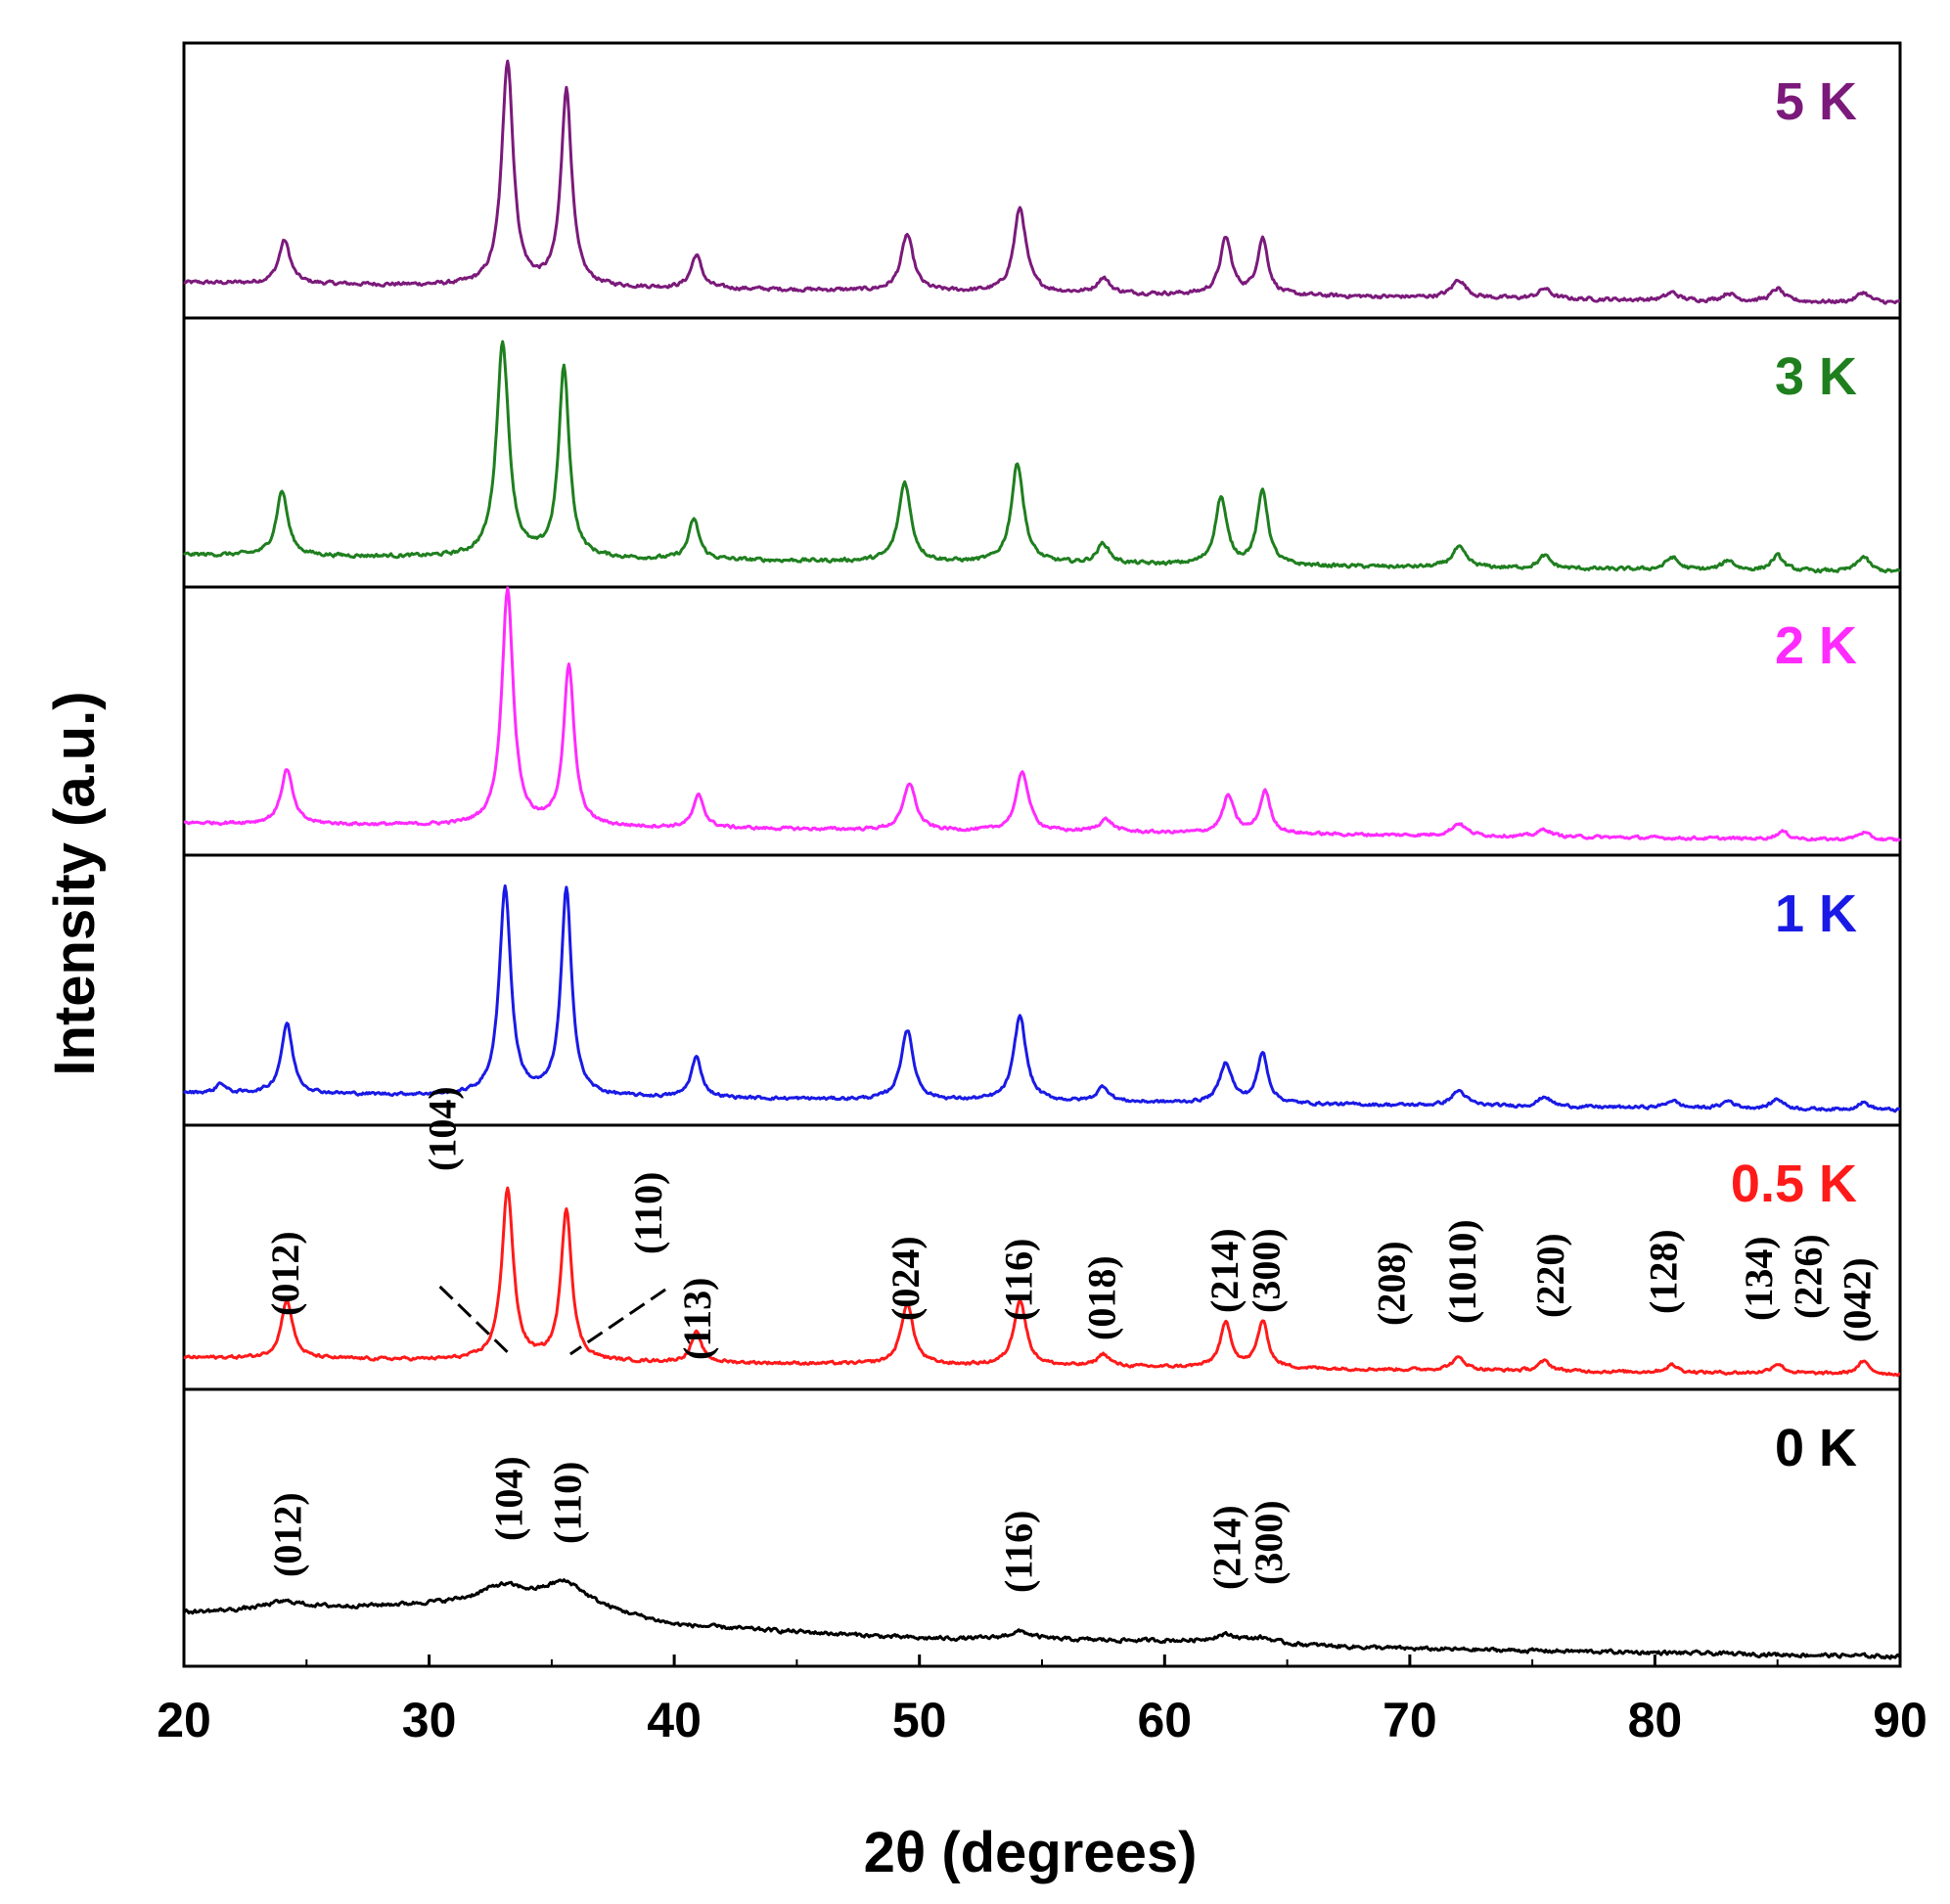 The height and width of the screenshot is (1904, 1950). I want to click on x-tick-label: 50, so click(920, 1720).